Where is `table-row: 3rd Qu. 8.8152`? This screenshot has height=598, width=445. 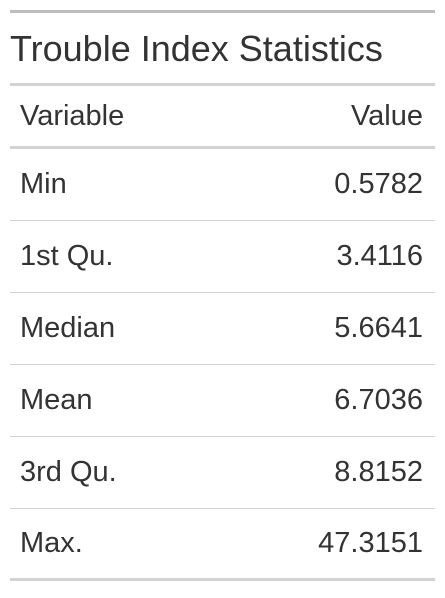
table-row: 3rd Qu. 8.8152 is located at coordinates (222, 473).